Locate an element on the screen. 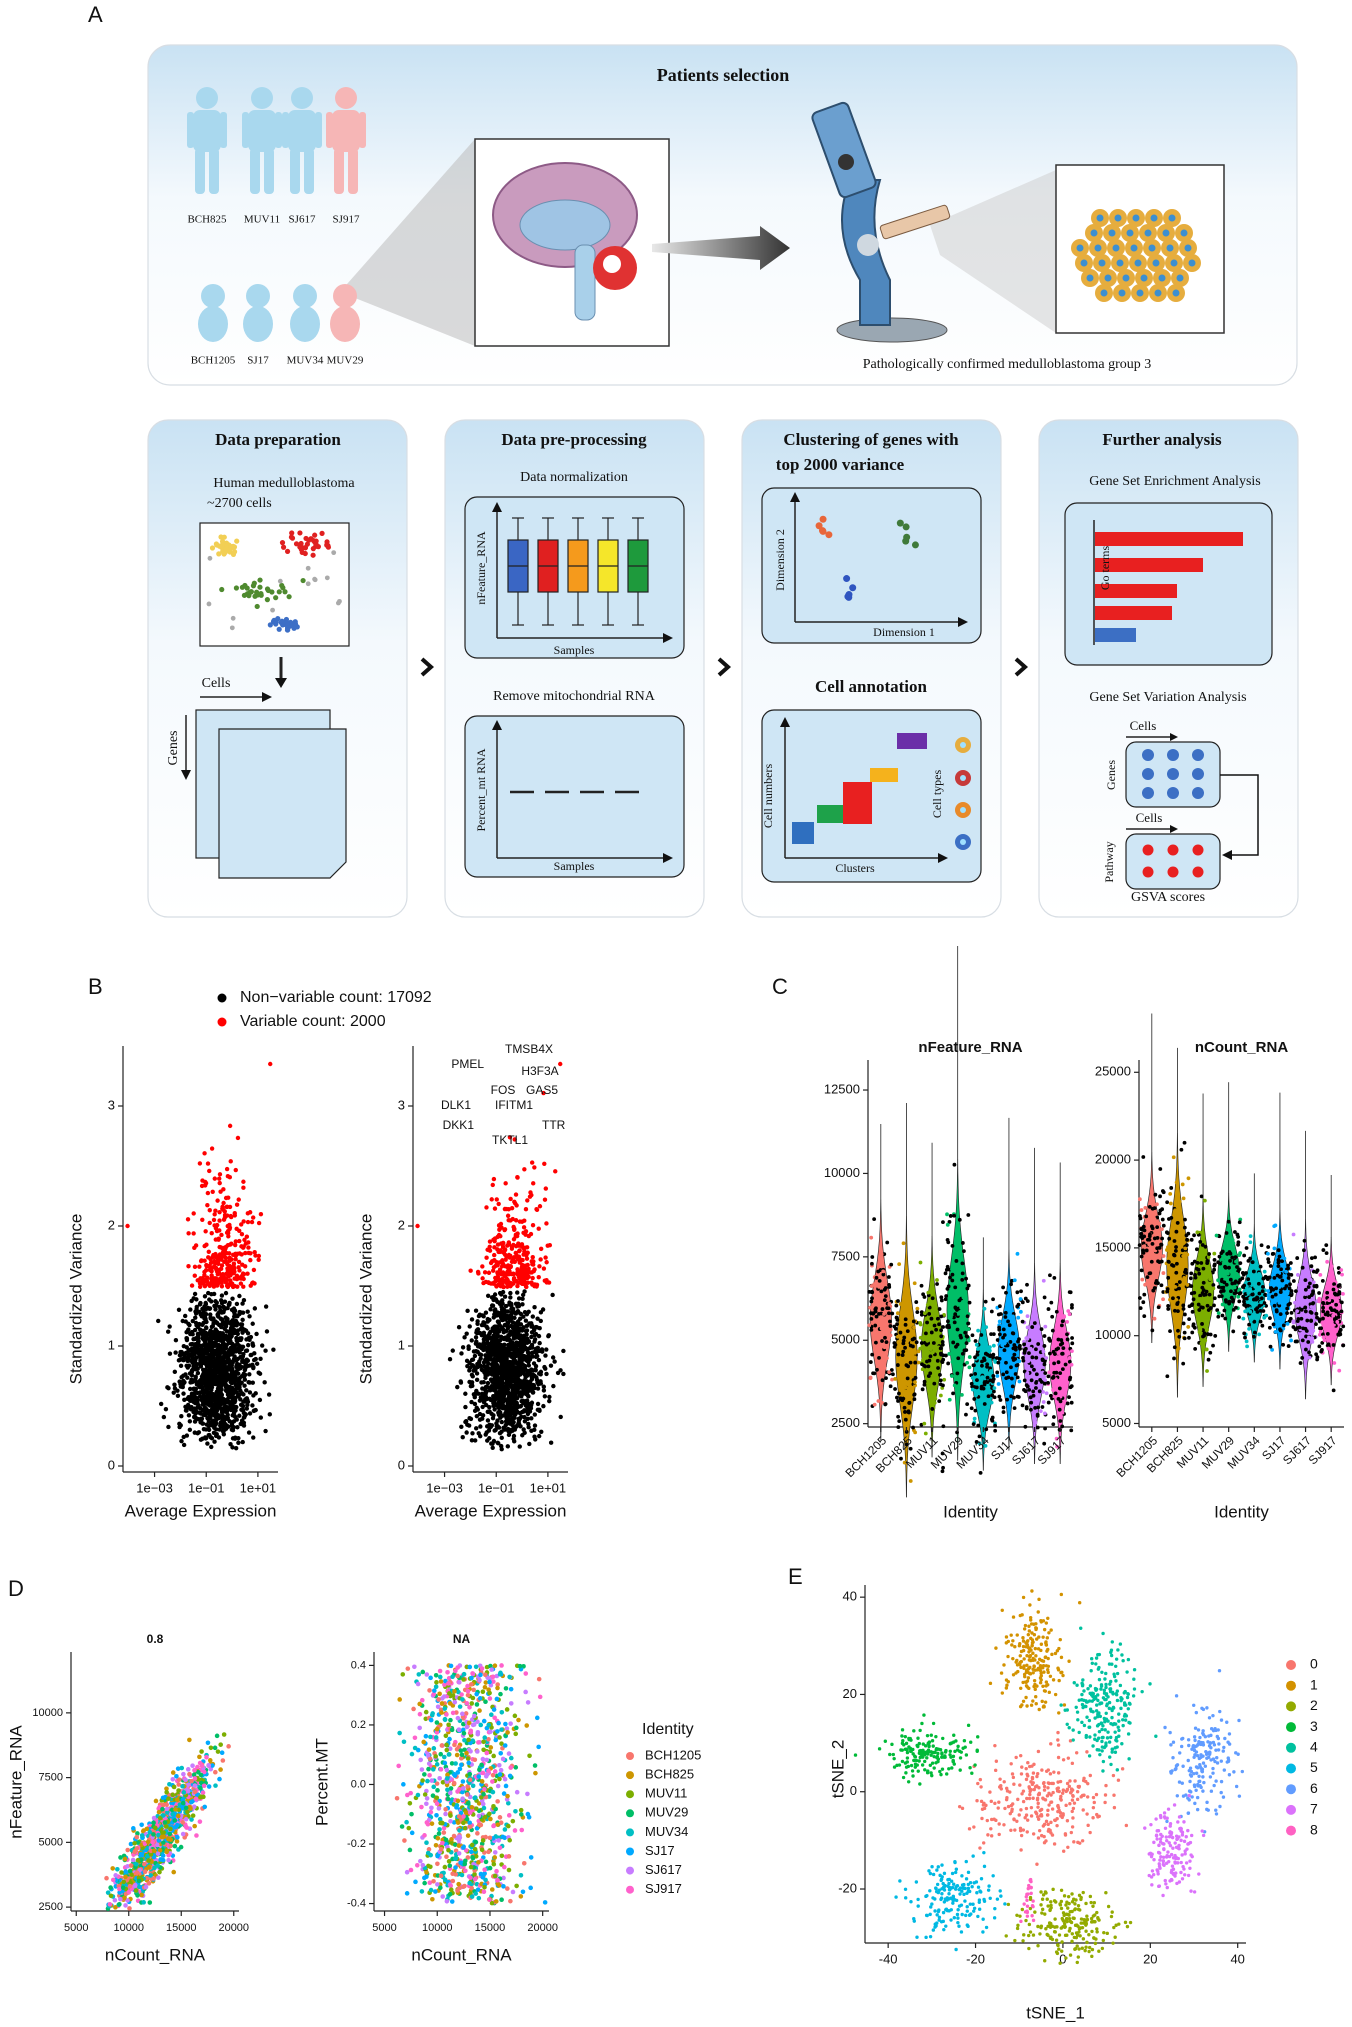 The width and height of the screenshot is (1352, 2027). label: Pathway is located at coordinates (1109, 861).